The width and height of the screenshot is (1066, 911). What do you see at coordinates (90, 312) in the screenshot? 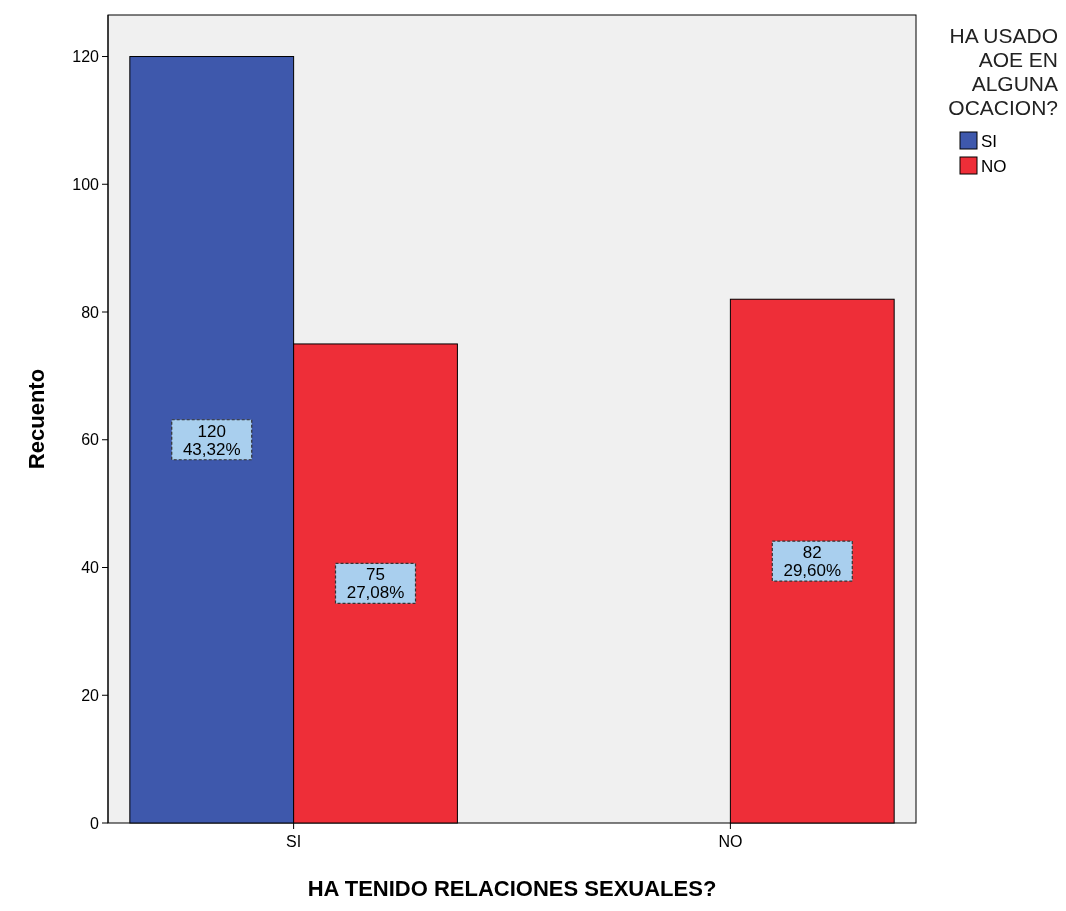
I see `y-tick-label: 80` at bounding box center [90, 312].